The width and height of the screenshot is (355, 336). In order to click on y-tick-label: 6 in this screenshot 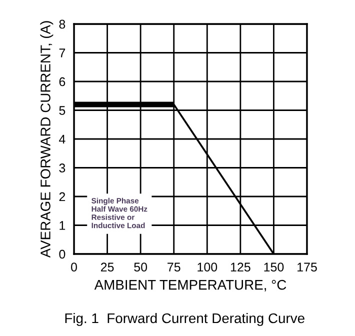, I will do `click(62, 81)`.